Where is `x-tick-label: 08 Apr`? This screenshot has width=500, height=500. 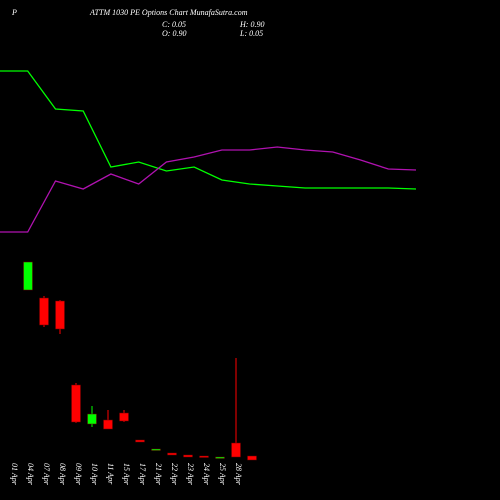 x-tick-label: 08 Apr is located at coordinates (62, 474).